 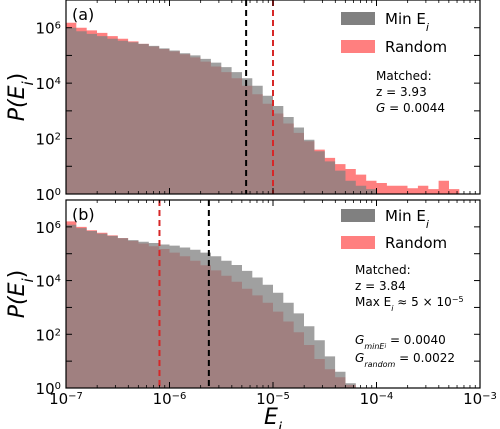 What do you see at coordinates (358, 46) in the screenshot?
I see `legend-swatch-random-a` at bounding box center [358, 46].